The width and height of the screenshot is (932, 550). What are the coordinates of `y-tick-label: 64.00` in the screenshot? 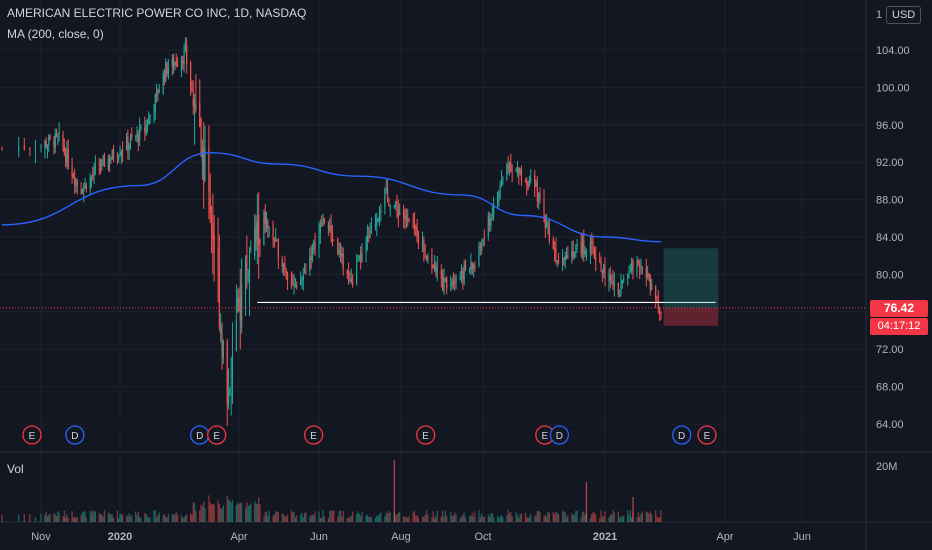 It's located at (890, 425).